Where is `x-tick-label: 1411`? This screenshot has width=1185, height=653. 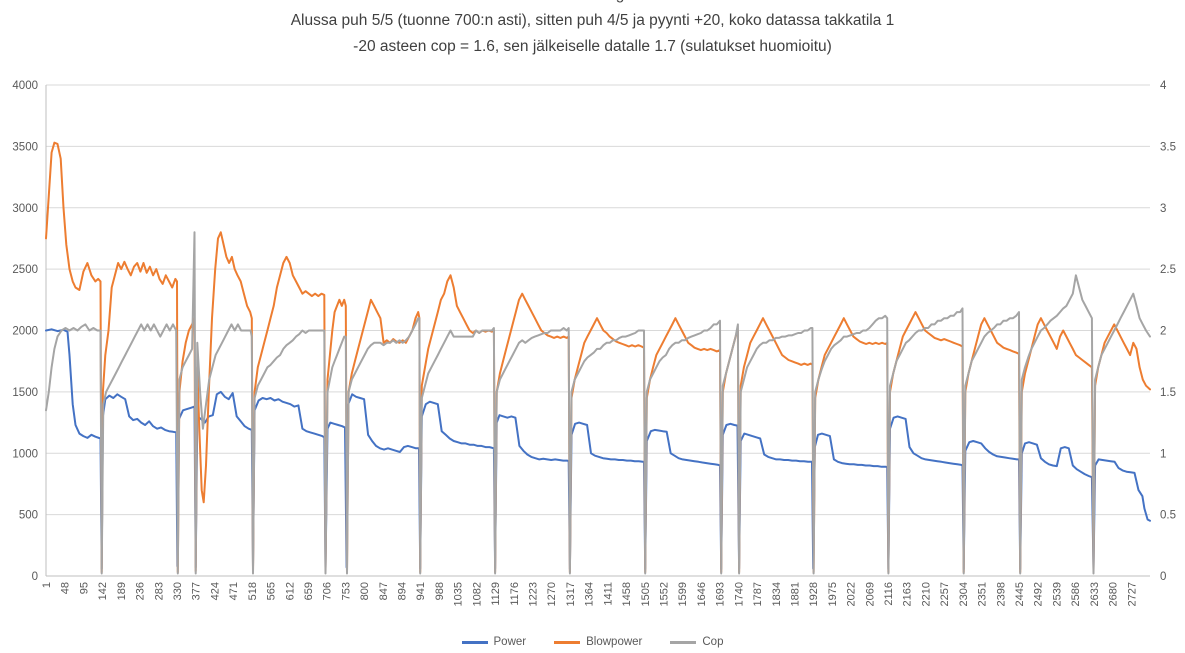 x-tick-label: 1411 is located at coordinates (608, 594).